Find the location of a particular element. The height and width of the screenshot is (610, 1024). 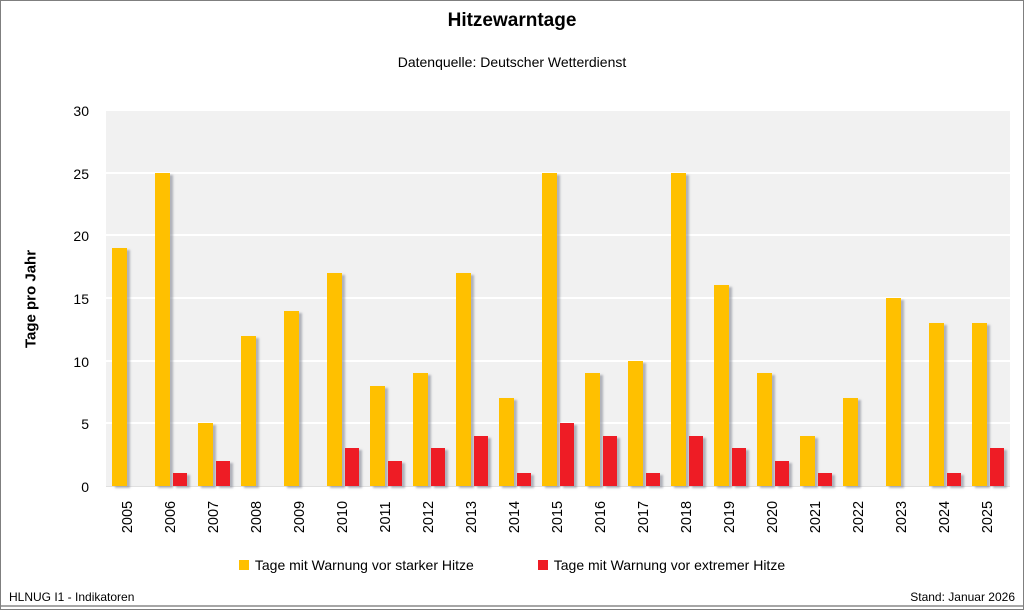

x-tick-label-2013: 2013 is located at coordinates (471, 517).